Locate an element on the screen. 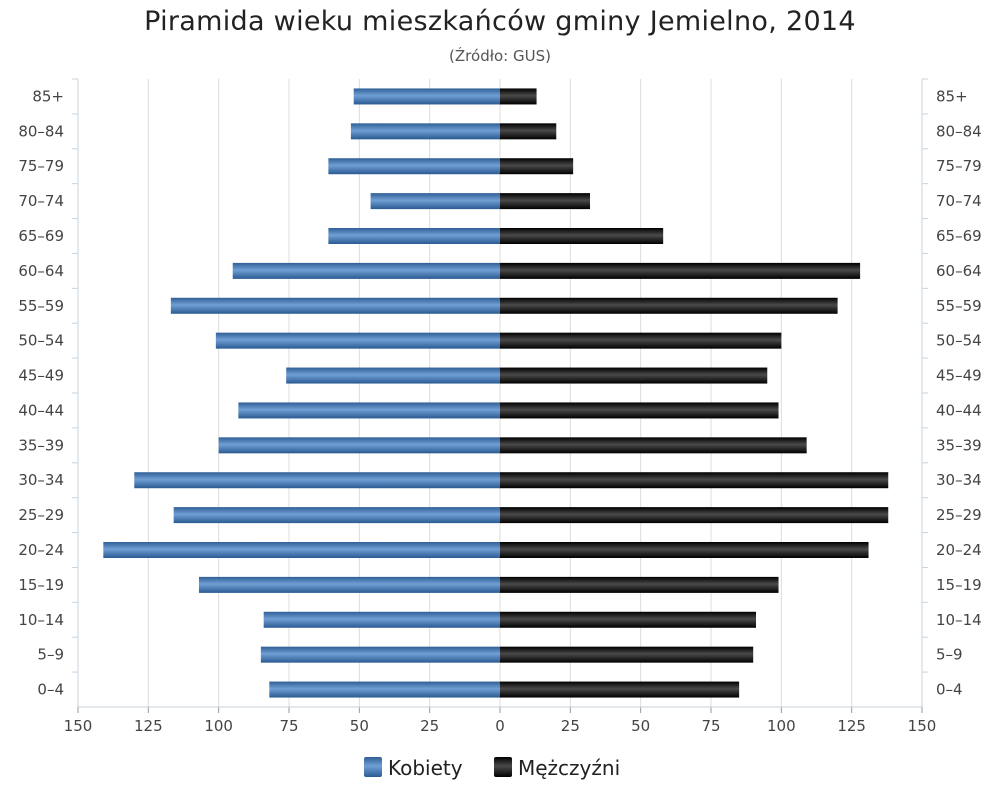  x-tick-label: 0 is located at coordinates (500, 726).